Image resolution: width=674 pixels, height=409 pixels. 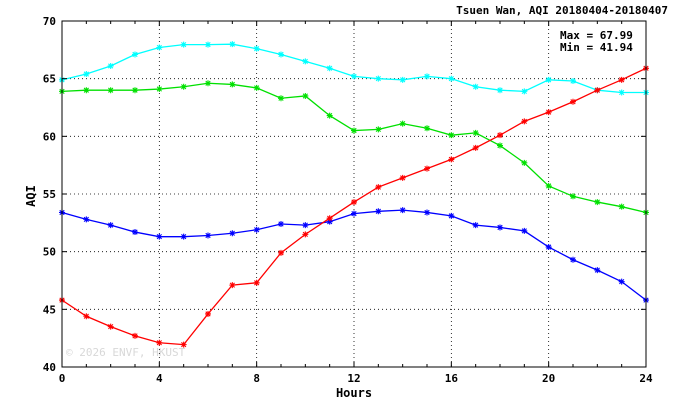 I want to click on x-tick-label: 8, so click(x=256, y=378).